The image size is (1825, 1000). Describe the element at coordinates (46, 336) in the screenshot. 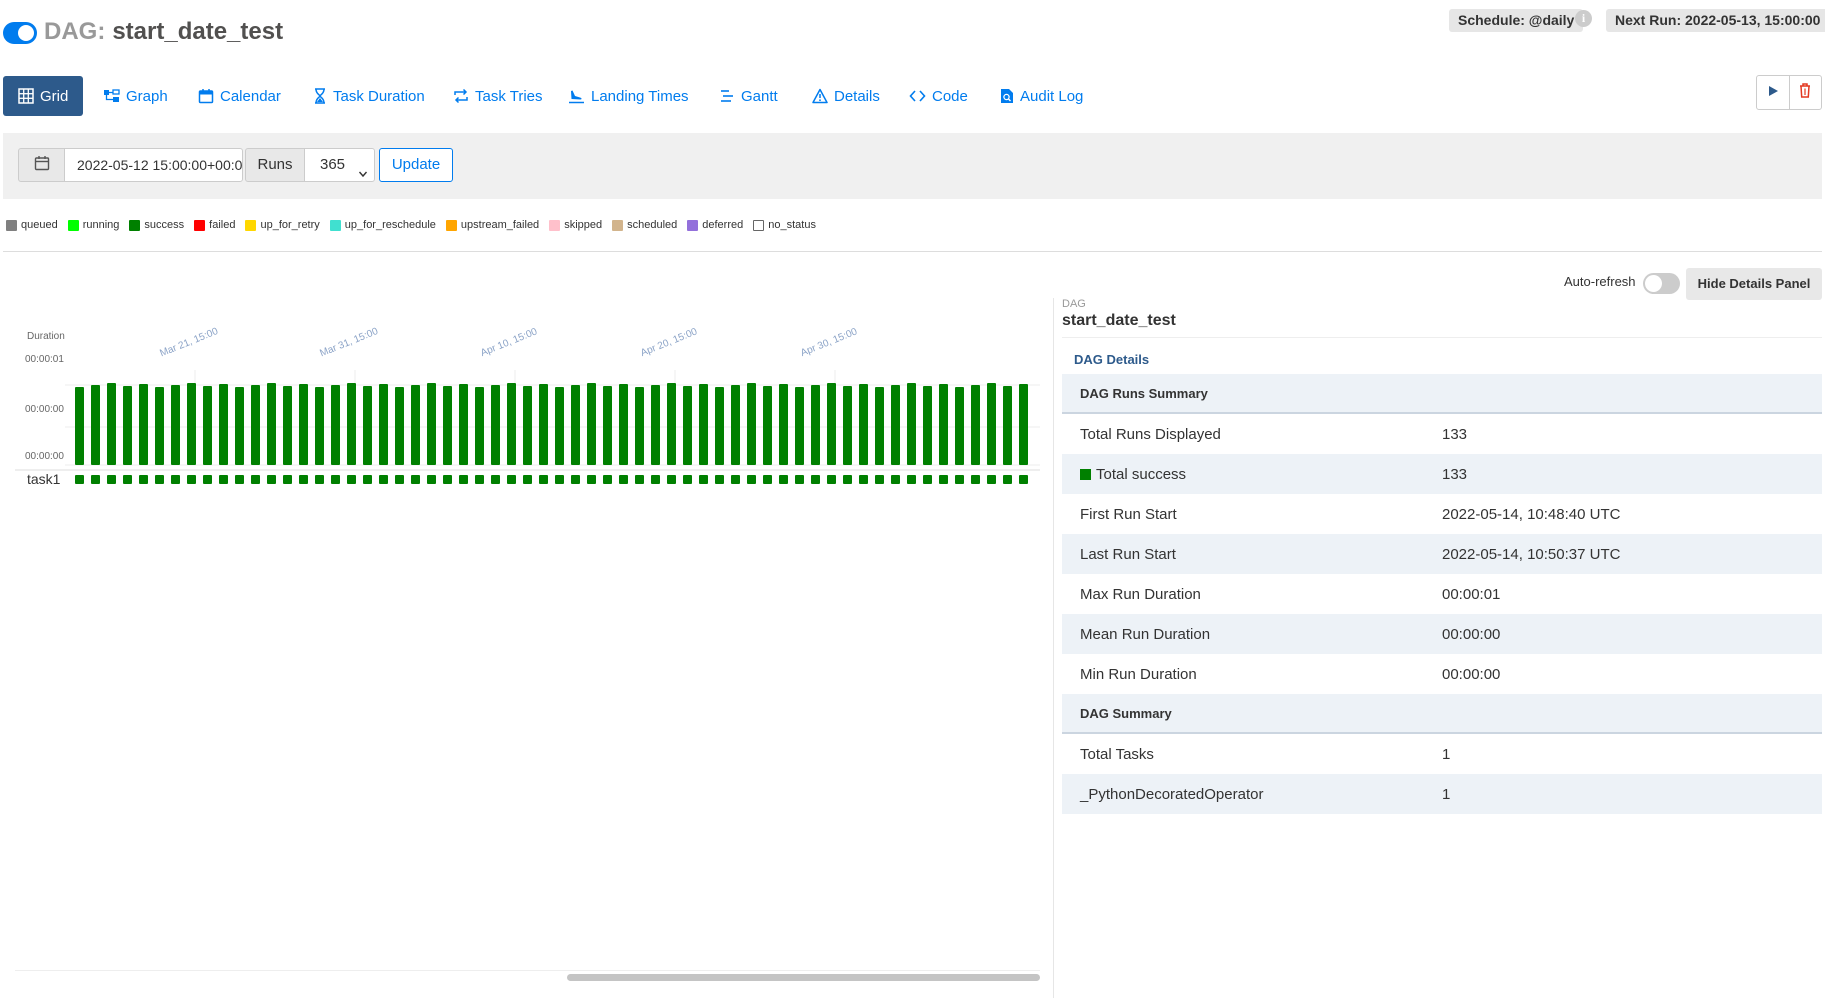

I see `duration-axis-label: Duration` at that location.